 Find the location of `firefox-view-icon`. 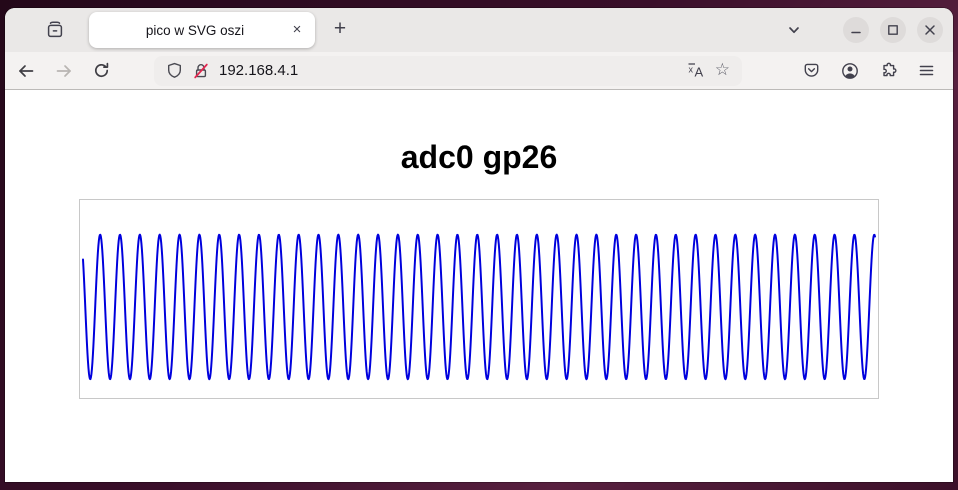

firefox-view-icon is located at coordinates (55, 30).